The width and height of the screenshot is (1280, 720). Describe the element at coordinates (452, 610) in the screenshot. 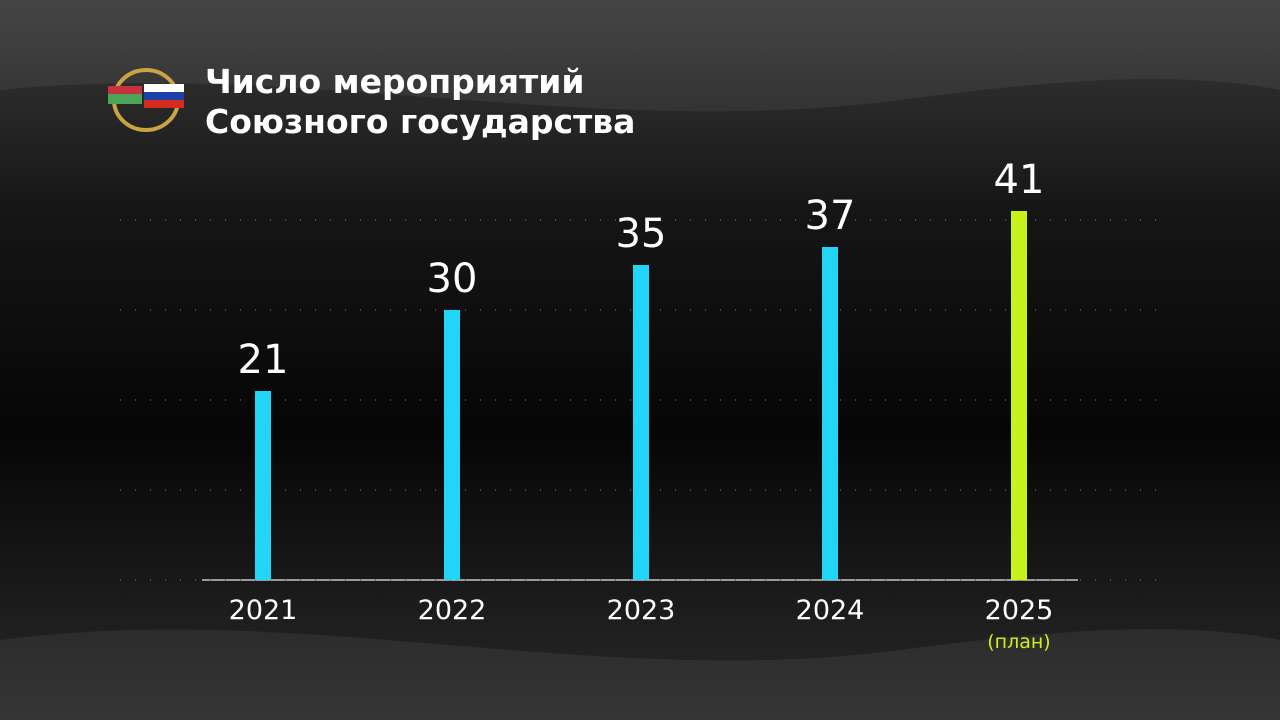

I see `x-tick-label: 2022` at that location.